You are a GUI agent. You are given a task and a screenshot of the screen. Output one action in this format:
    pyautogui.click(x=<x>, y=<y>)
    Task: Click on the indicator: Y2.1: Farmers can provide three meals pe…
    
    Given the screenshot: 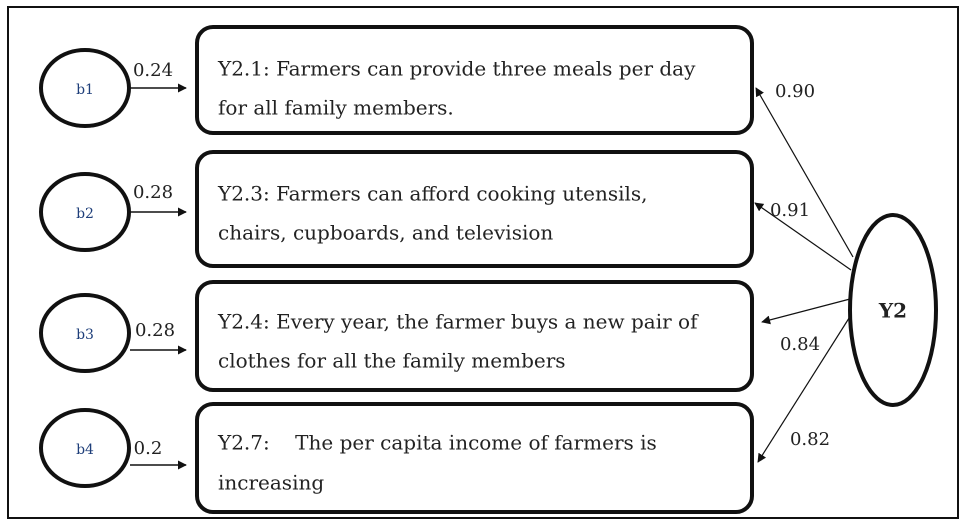 What is the action you would take?
    pyautogui.click(x=474, y=80)
    